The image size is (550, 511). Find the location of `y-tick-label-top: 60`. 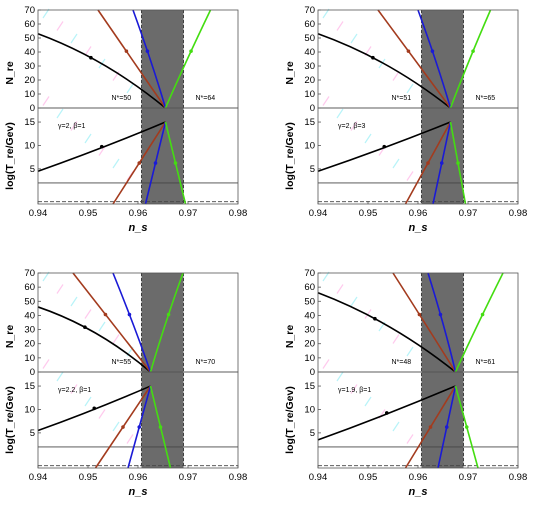

y-tick-label-top: 60 is located at coordinates (309, 287).